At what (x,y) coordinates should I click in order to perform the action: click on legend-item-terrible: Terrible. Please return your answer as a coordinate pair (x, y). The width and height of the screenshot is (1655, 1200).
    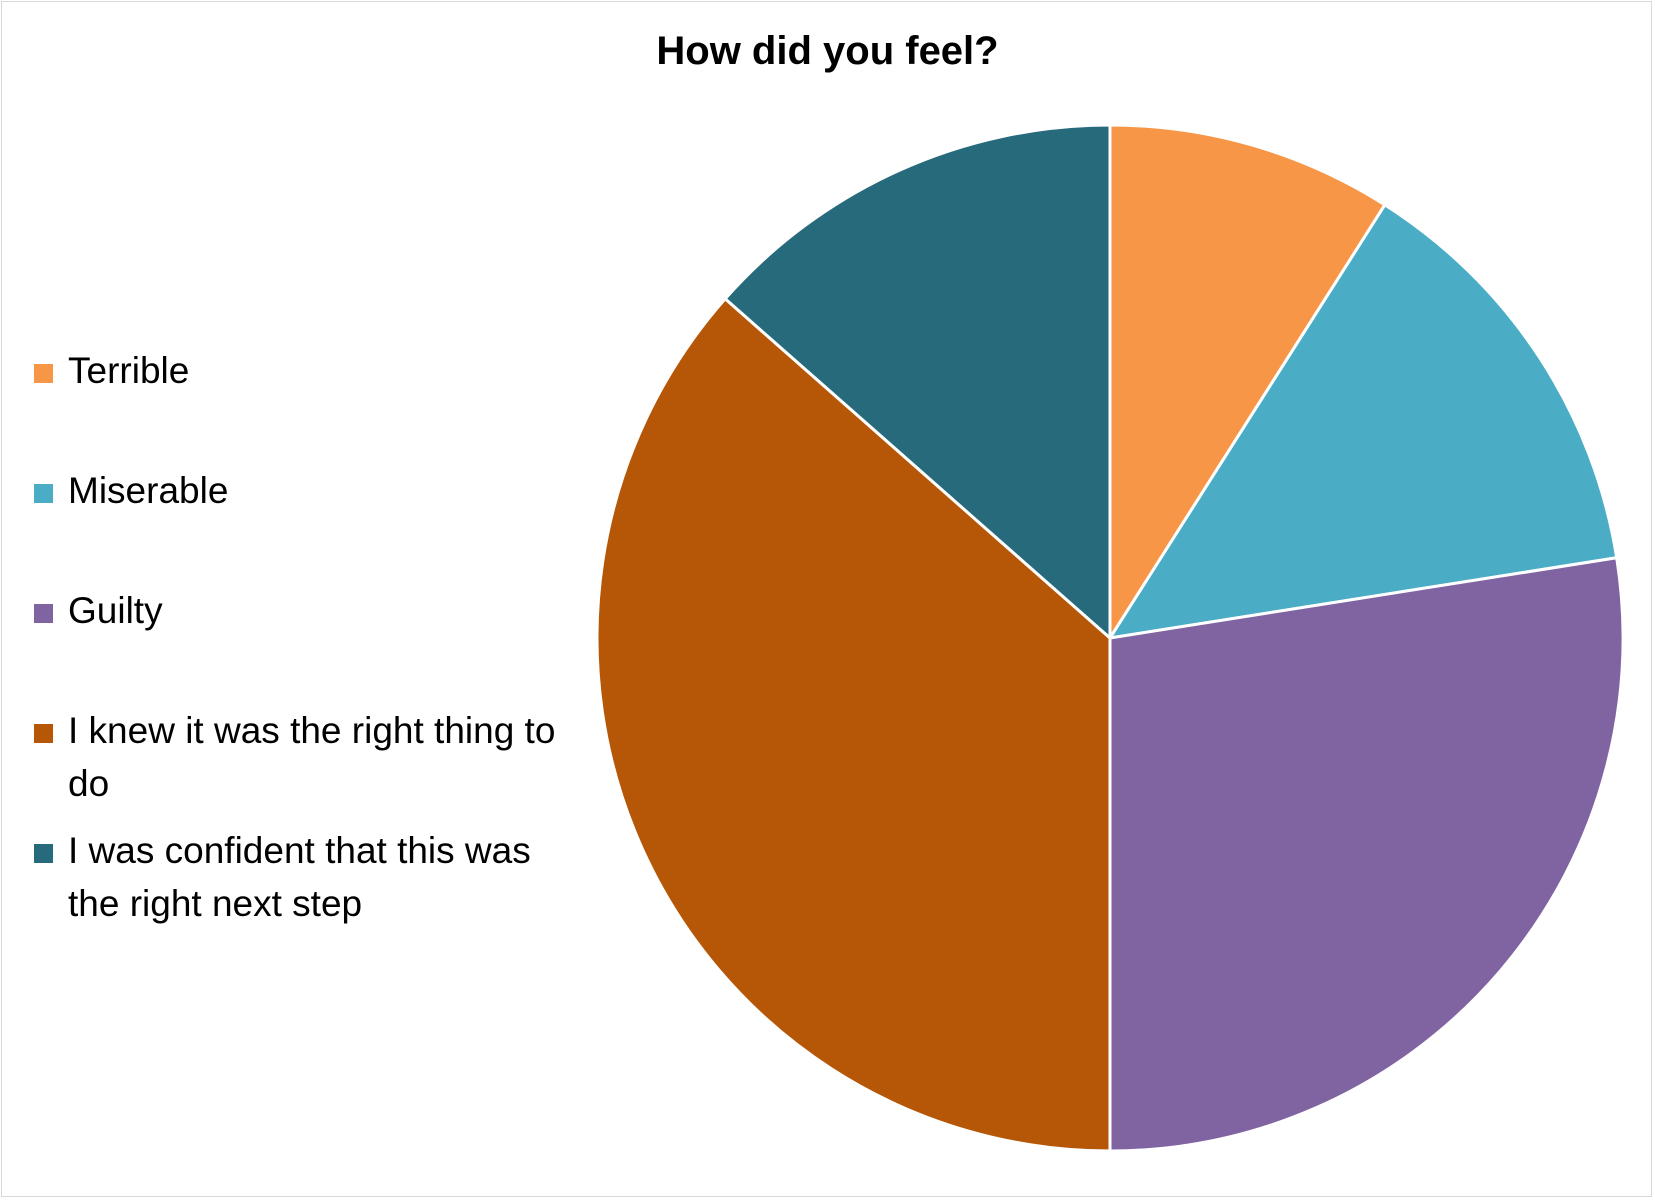
    Looking at the image, I should click on (304, 404).